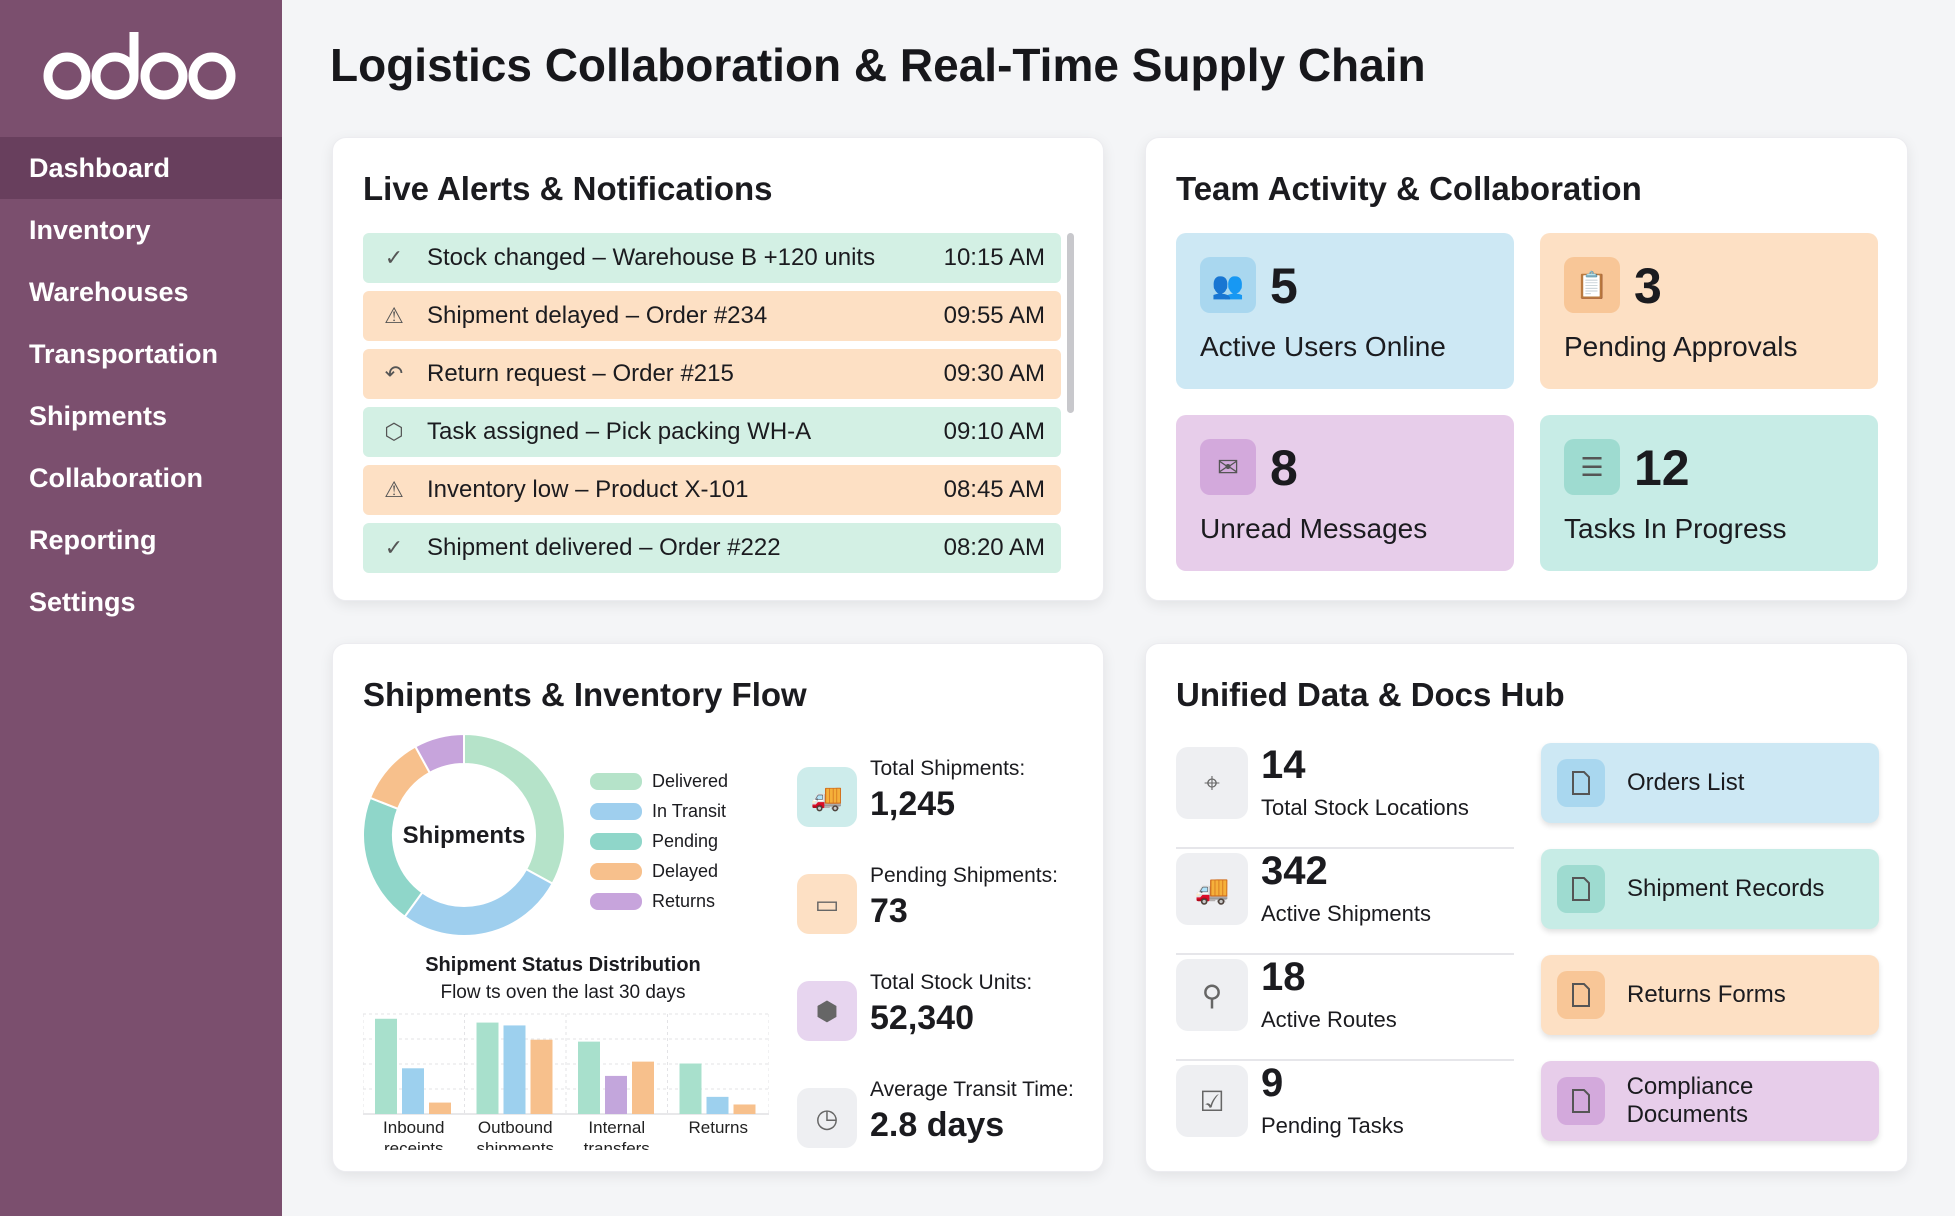 The image size is (1955, 1216). What do you see at coordinates (685, 871) in the screenshot?
I see `legend-label: Delayed` at bounding box center [685, 871].